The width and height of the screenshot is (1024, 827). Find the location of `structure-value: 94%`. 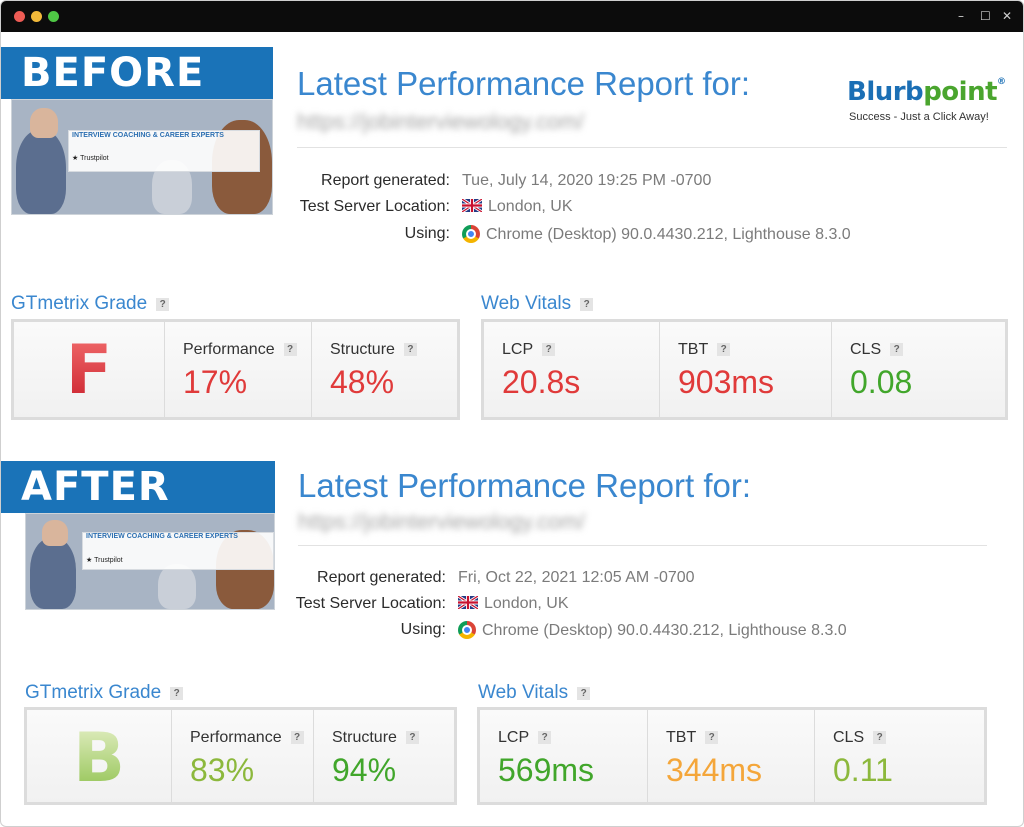

structure-value: 94% is located at coordinates (364, 770).